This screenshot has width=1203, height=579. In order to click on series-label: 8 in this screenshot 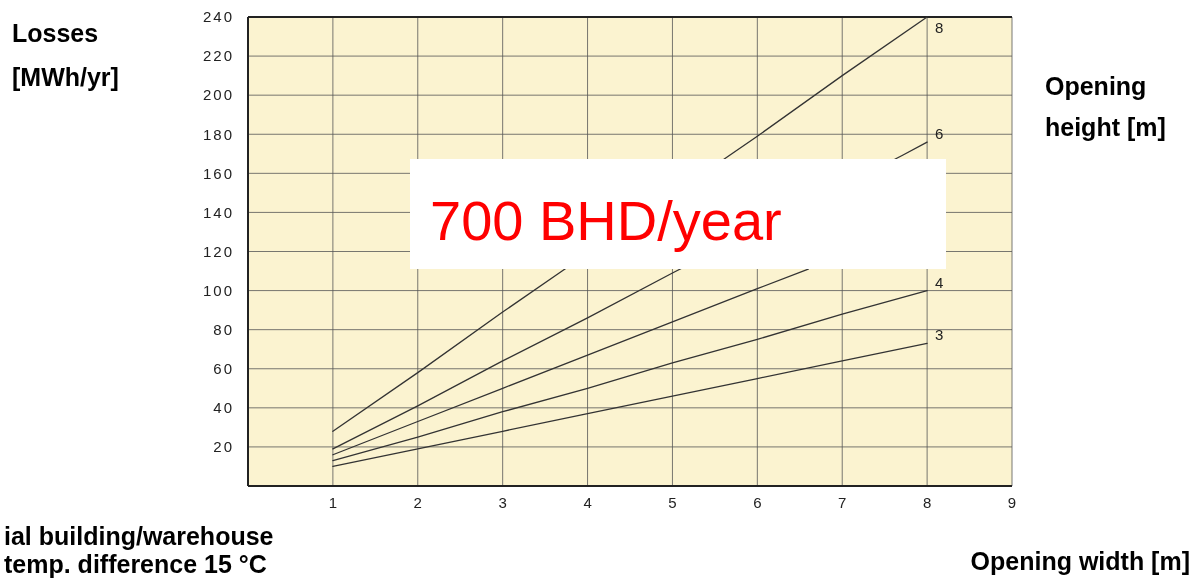, I will do `click(939, 27)`.